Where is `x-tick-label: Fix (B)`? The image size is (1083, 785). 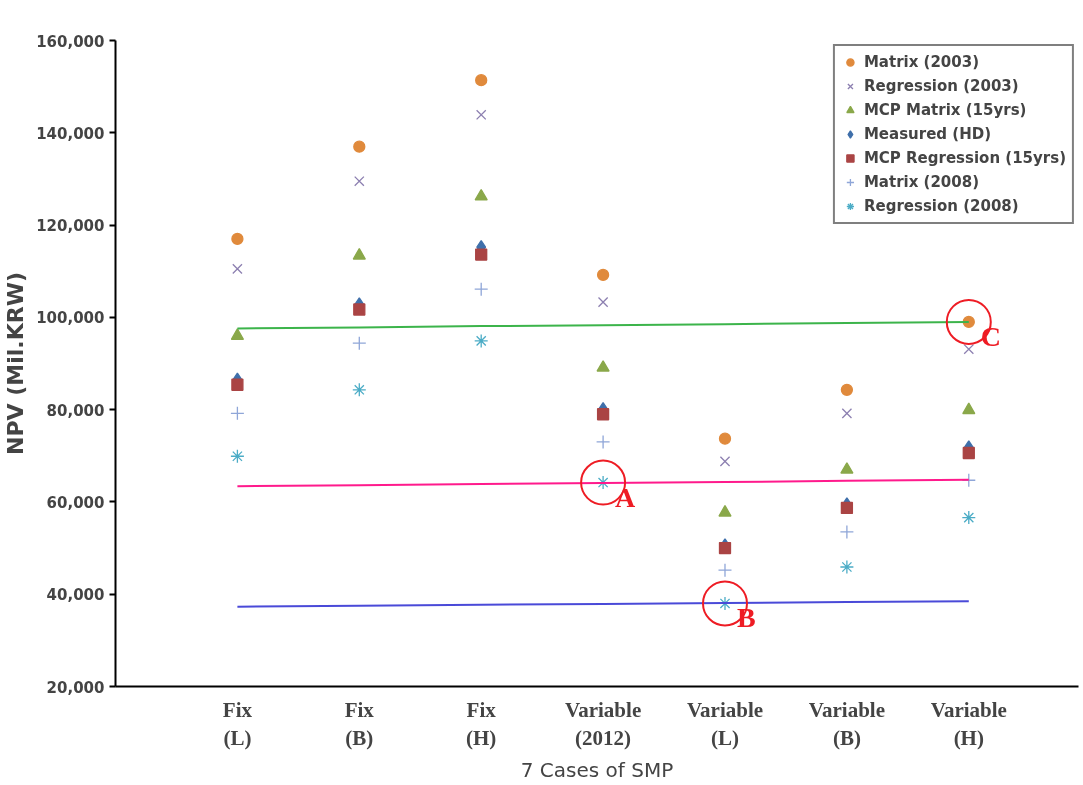 x-tick-label: Fix (B) is located at coordinates (359, 724).